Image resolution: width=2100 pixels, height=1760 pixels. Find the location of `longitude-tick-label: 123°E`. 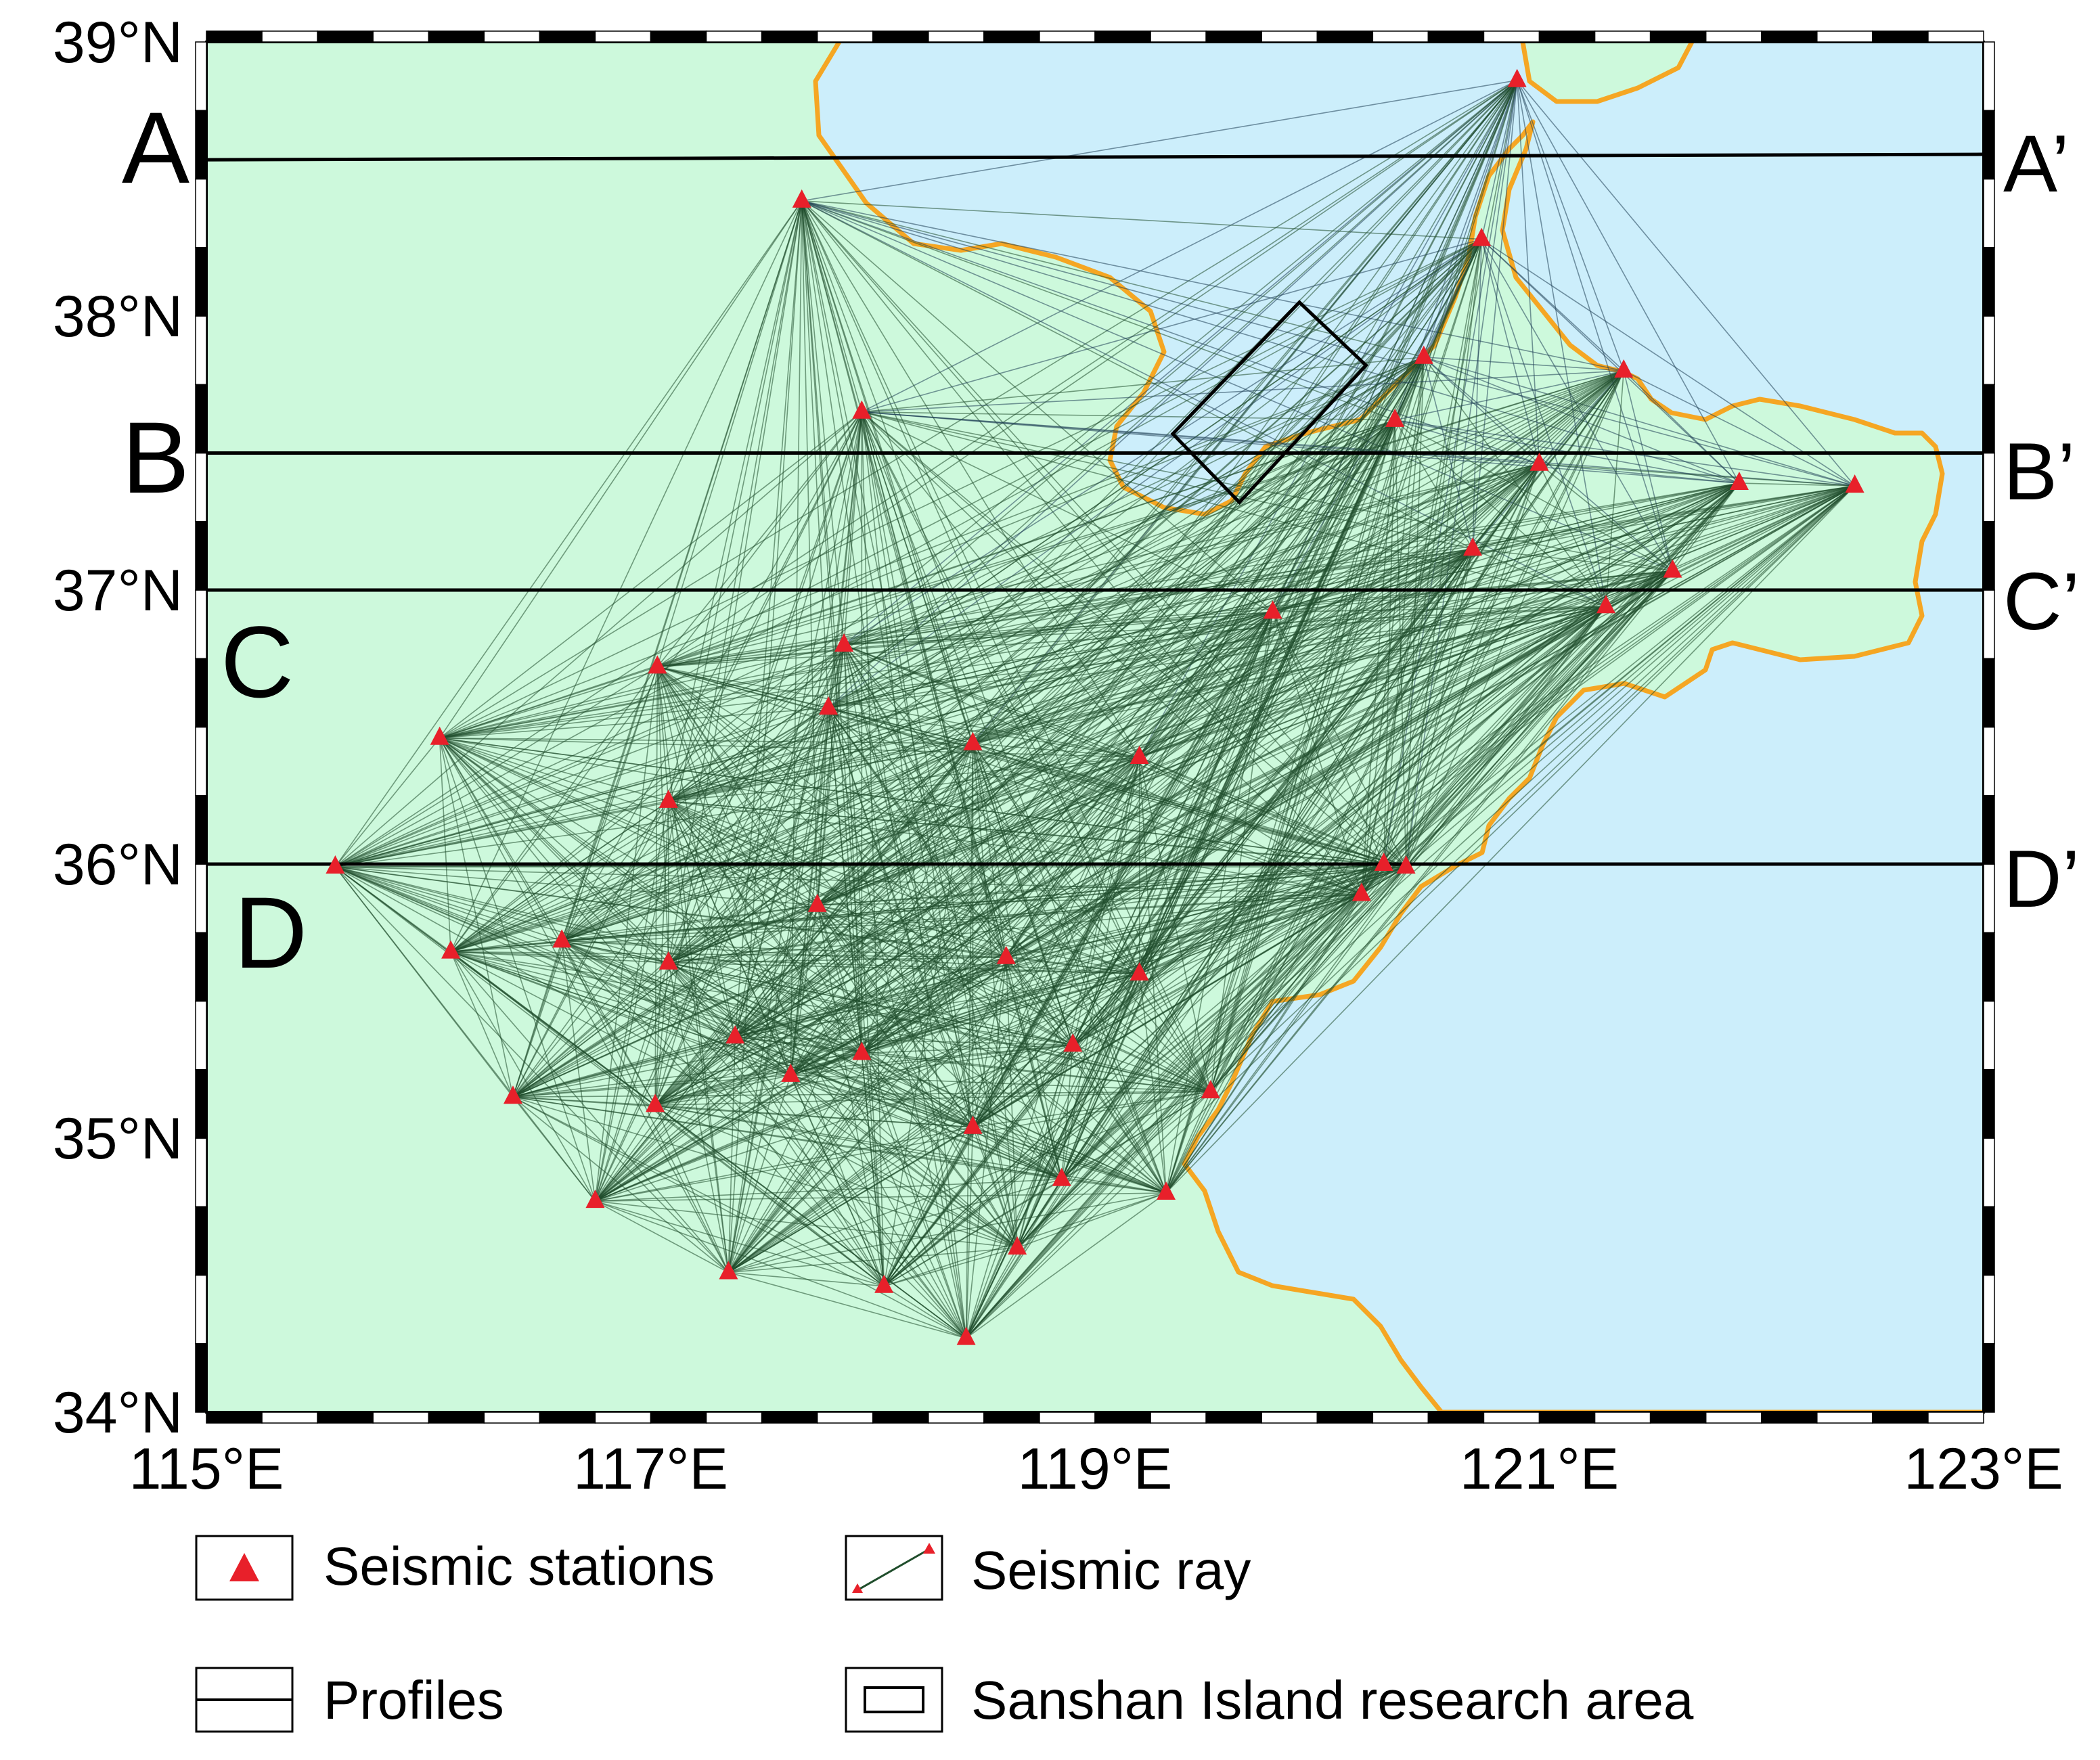

longitude-tick-label: 123°E is located at coordinates (1983, 1469).